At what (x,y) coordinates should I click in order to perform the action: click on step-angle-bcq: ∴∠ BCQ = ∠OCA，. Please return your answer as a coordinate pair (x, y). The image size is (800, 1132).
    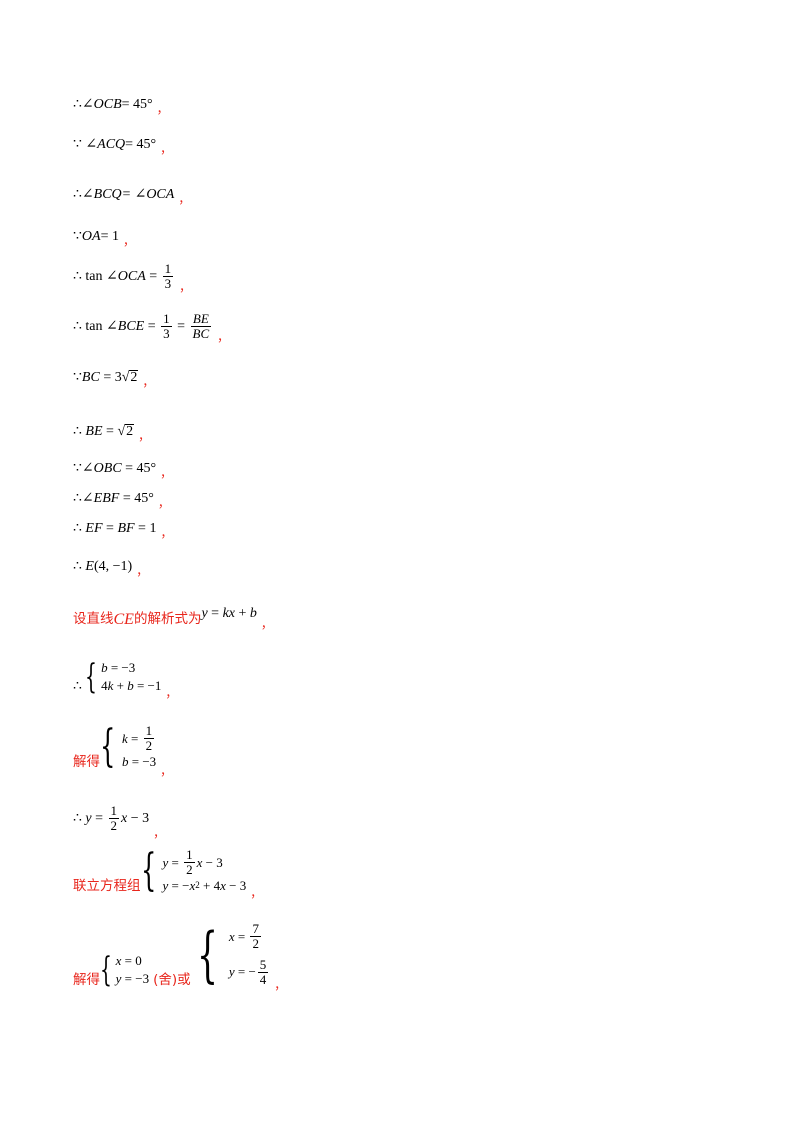
    Looking at the image, I should click on (132, 196).